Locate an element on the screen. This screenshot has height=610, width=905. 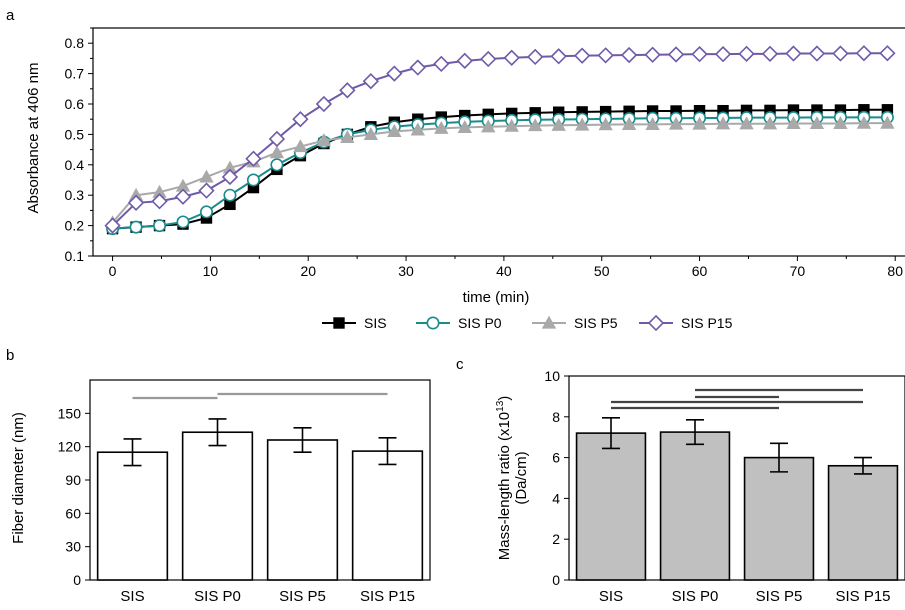
panel-c-ytick-label: 0 is located at coordinates (556, 580).